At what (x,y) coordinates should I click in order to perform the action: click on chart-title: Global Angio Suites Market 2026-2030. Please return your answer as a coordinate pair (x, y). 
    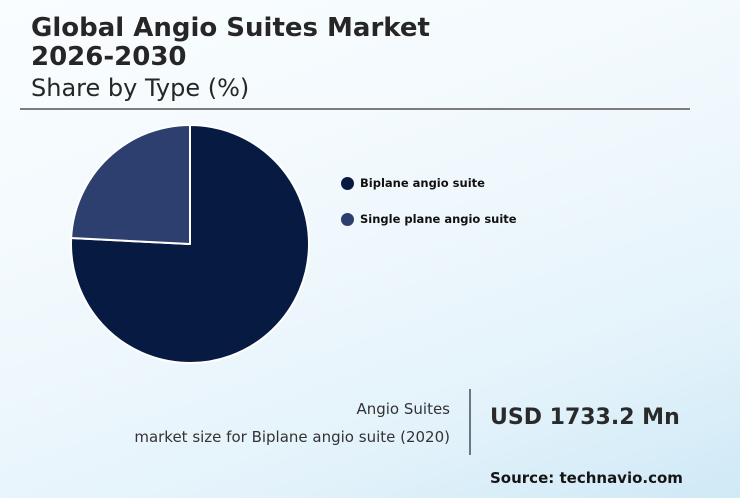
    Looking at the image, I should click on (230, 43).